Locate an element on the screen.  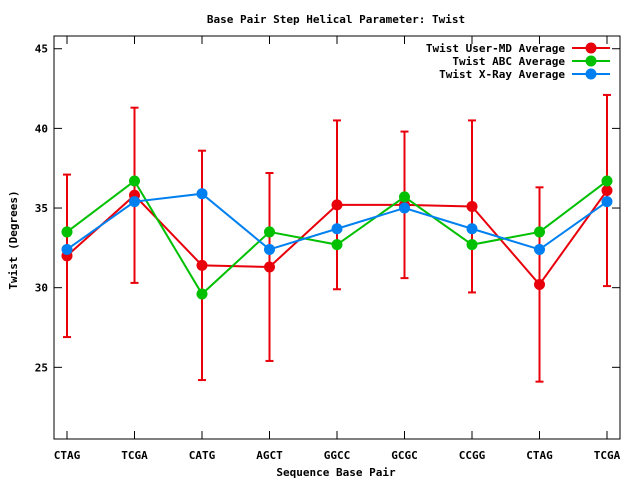
legend-label: Twist User-MD Average is located at coordinates (495, 48).